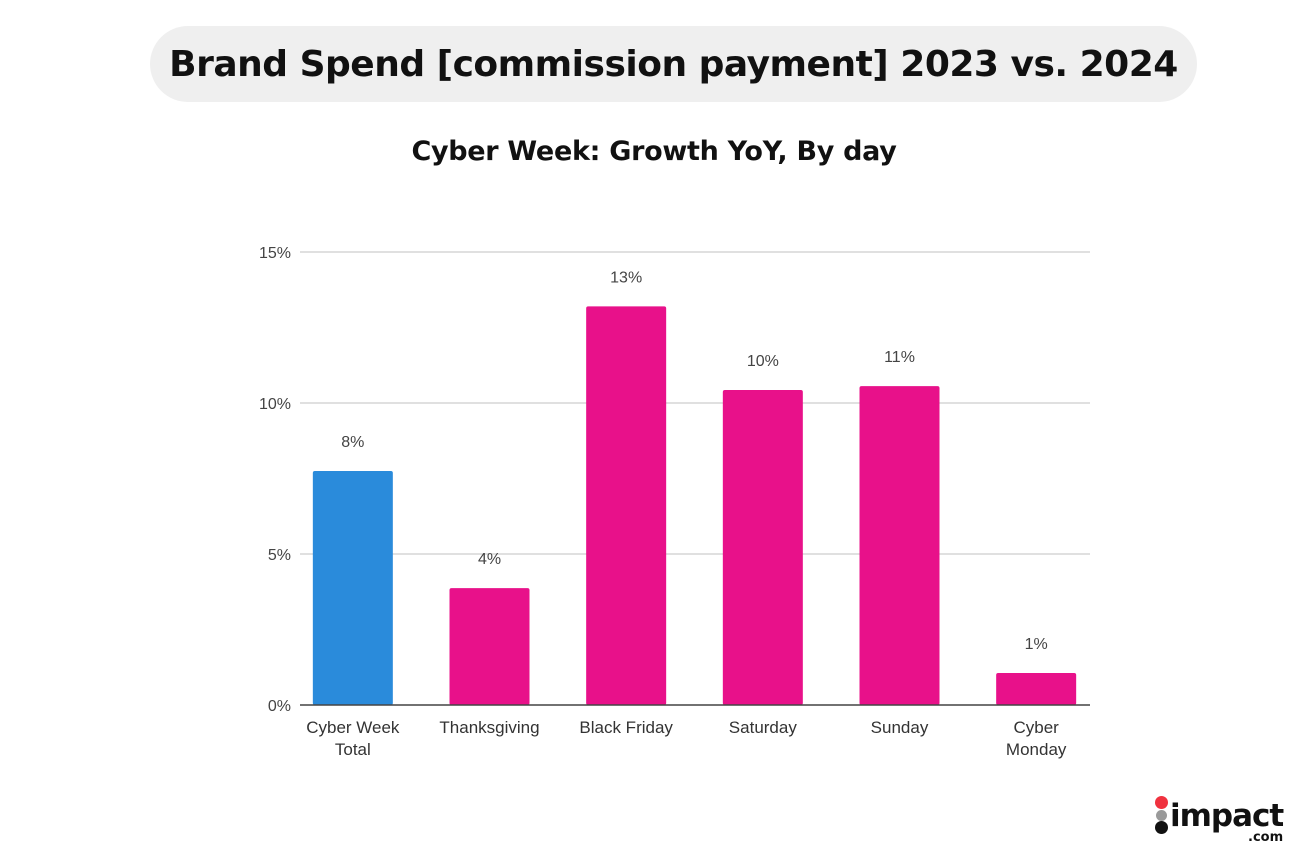 The width and height of the screenshot is (1308, 868). What do you see at coordinates (654, 151) in the screenshot?
I see `chart-title: Cyber Week: Growth YoY, By day` at bounding box center [654, 151].